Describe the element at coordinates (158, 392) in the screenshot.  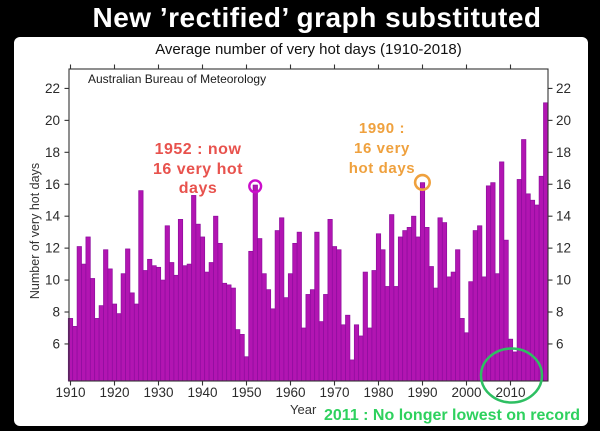
I see `svg-text: 1930` at that location.